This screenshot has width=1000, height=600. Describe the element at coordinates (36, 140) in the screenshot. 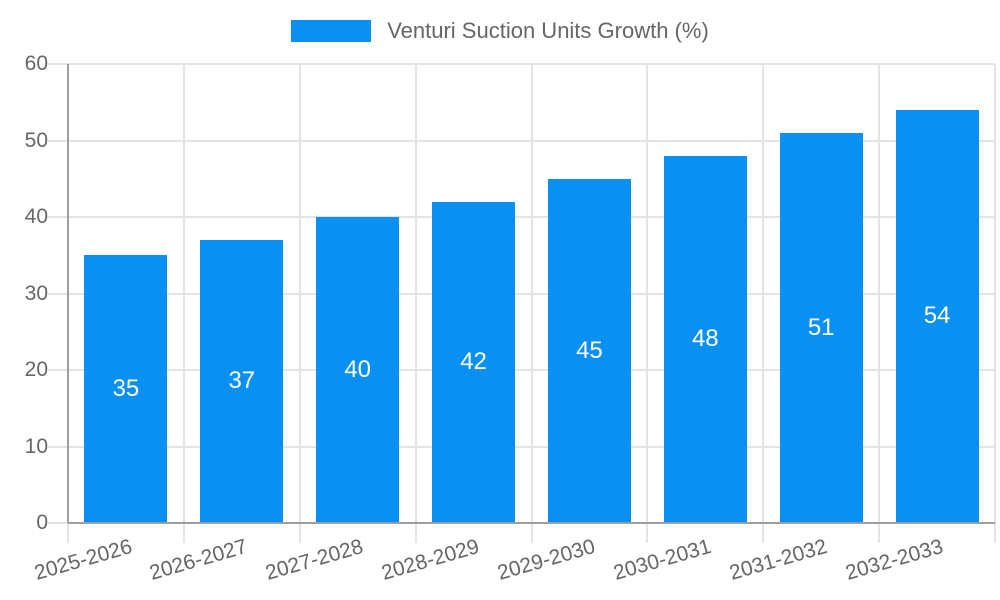

I see `y-axis-tick-label: 50` at that location.